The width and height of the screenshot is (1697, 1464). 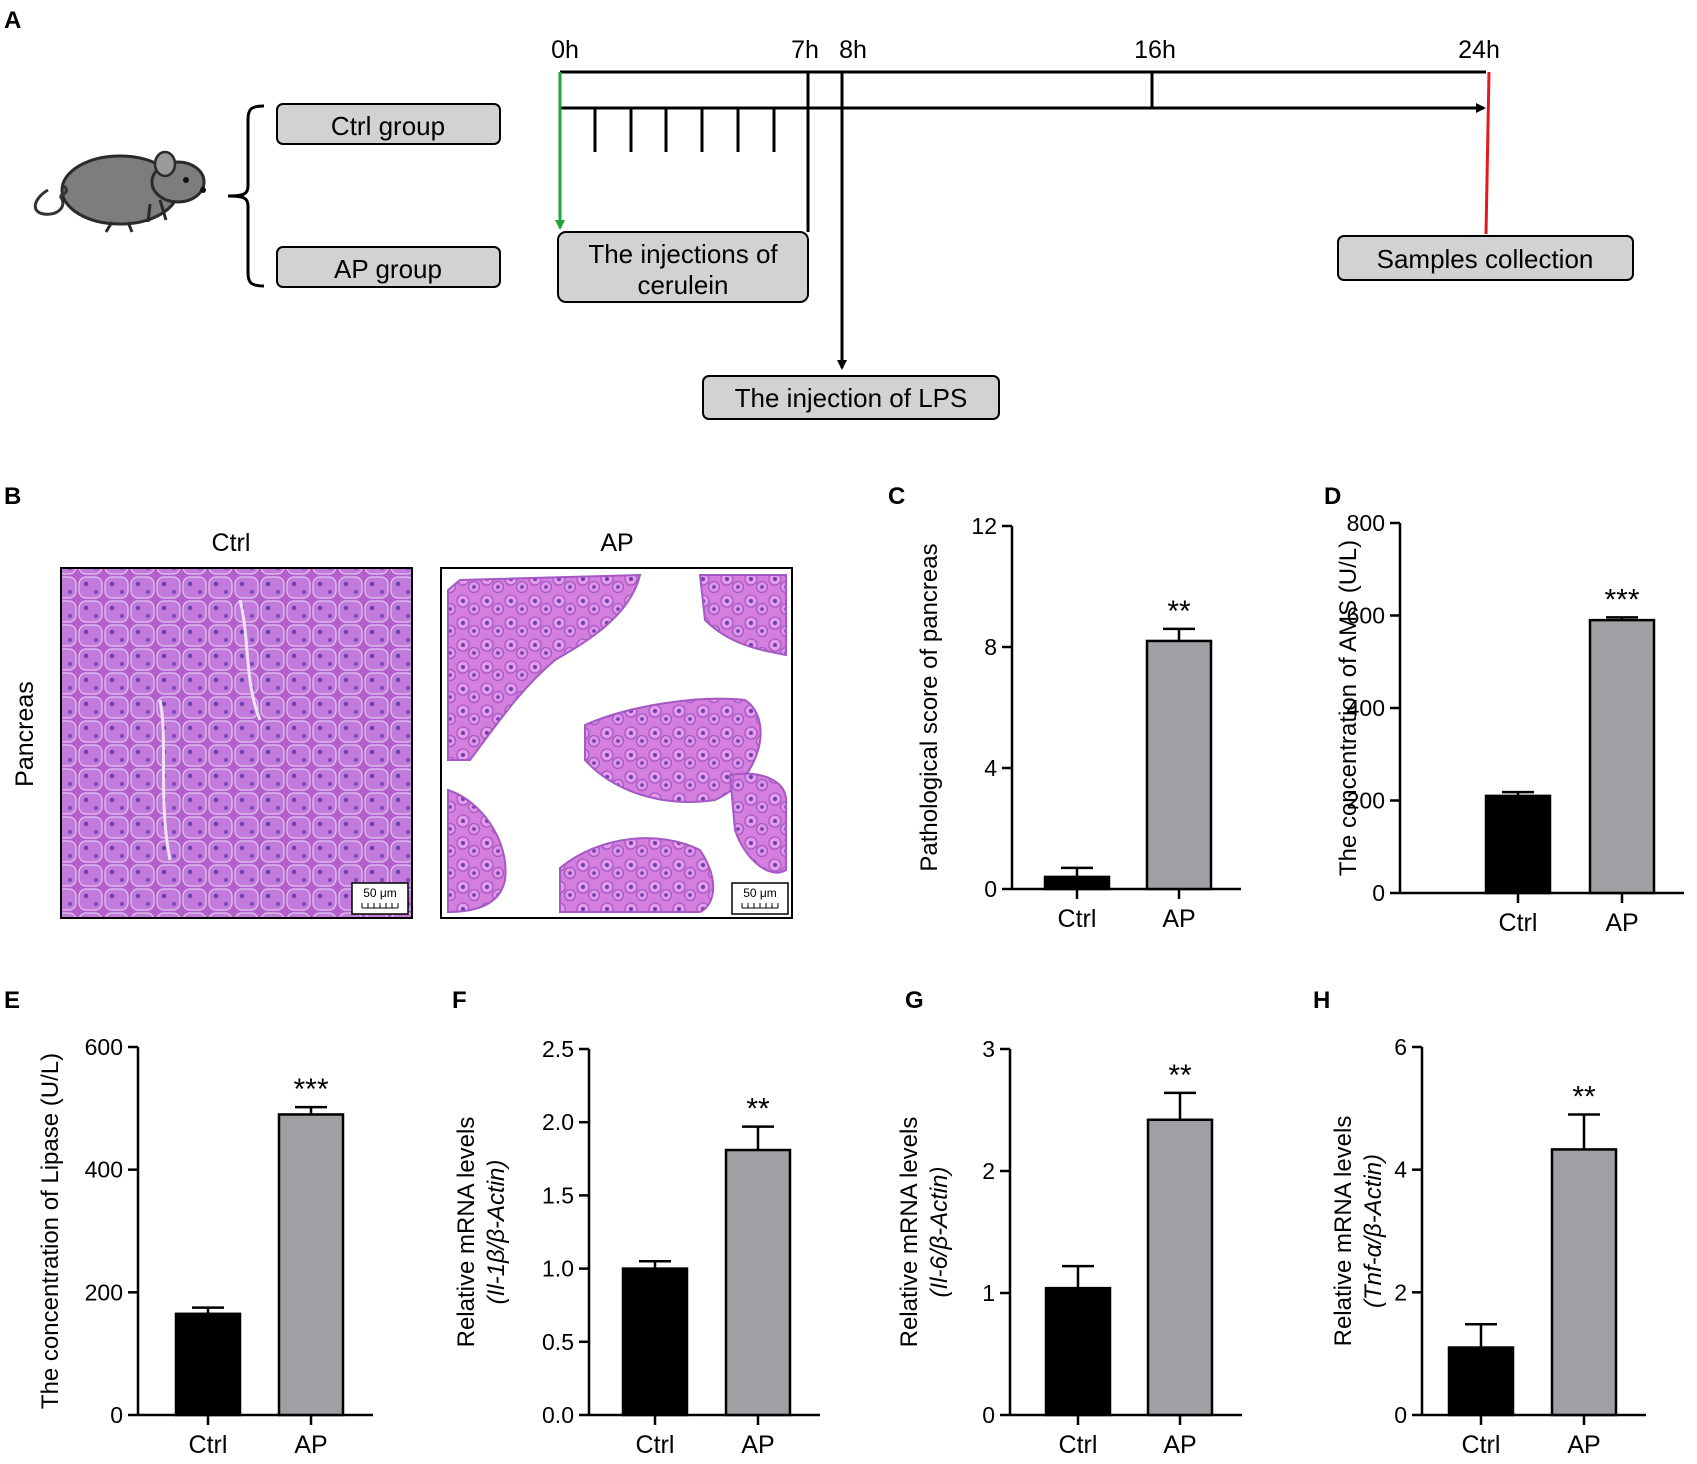 I want to click on end-line, so click(x=1487, y=153).